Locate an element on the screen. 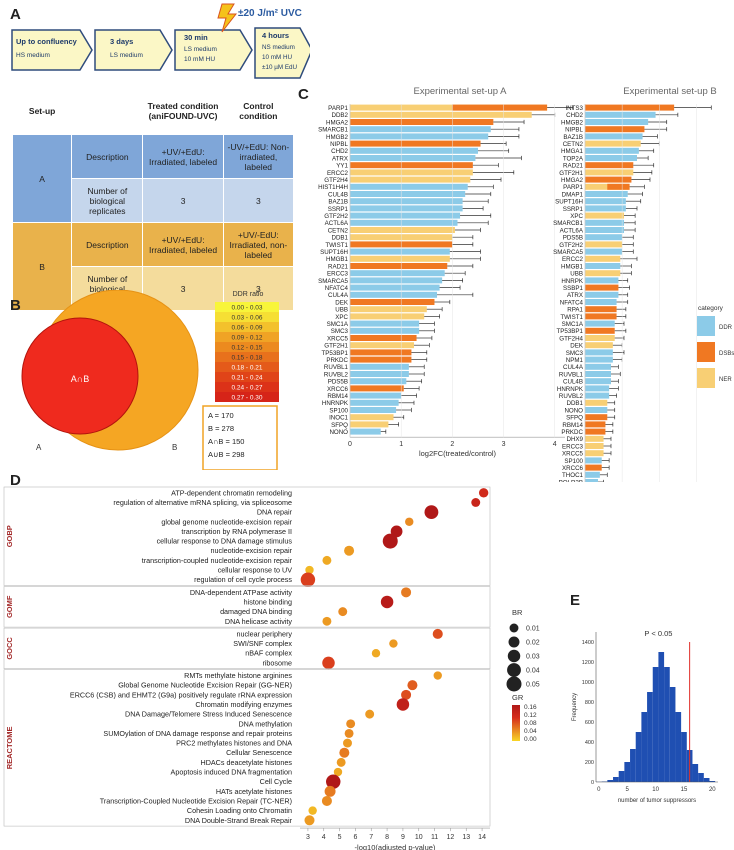 Image resolution: width=734 pixels, height=850 pixels. x-tick-label: 6 is located at coordinates (355, 837).